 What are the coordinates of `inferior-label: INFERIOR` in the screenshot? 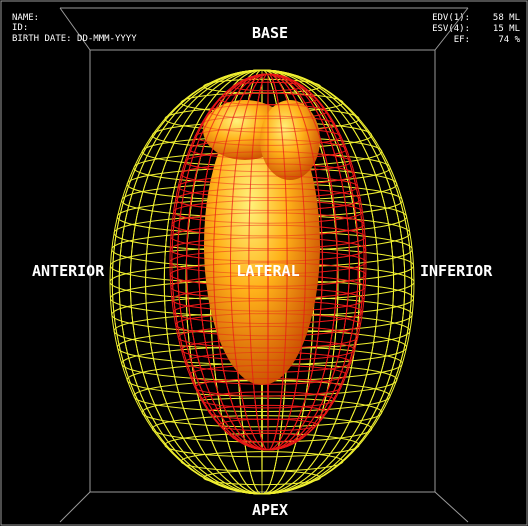 It's located at (456, 271).